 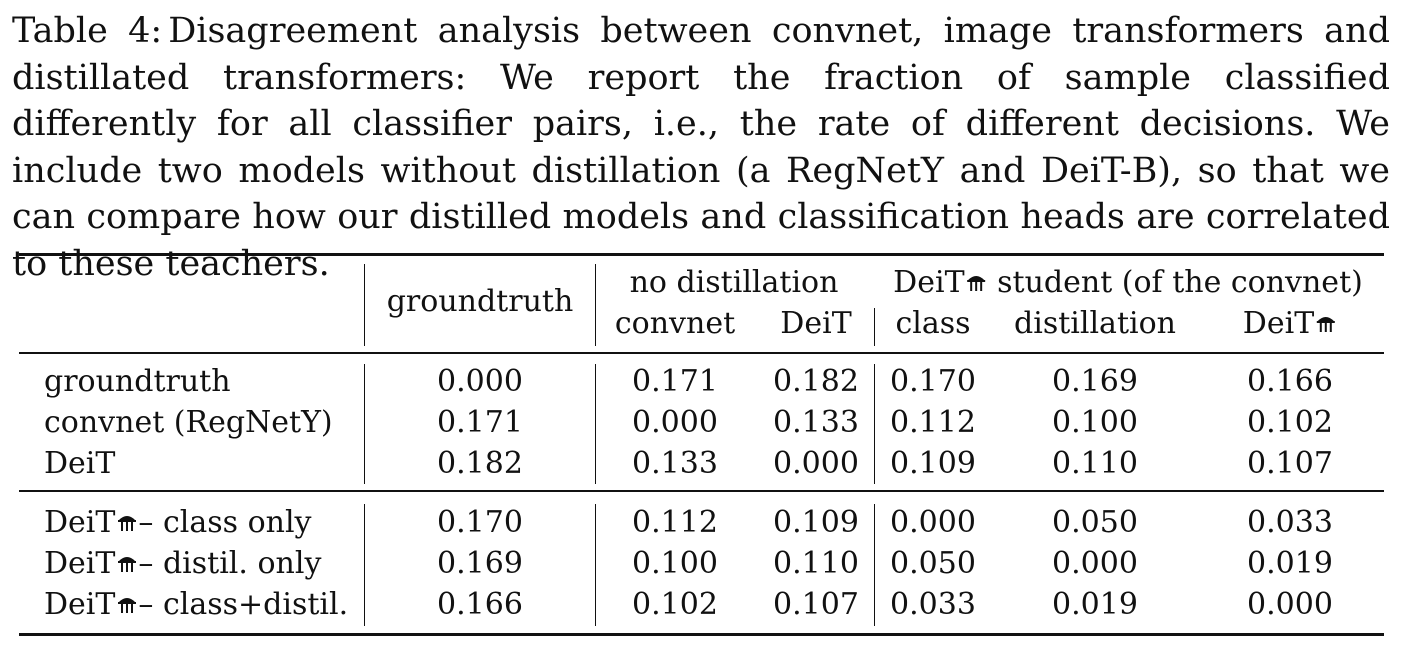 I want to click on cell-deit-distilled: 0.107, so click(x=1290, y=463).